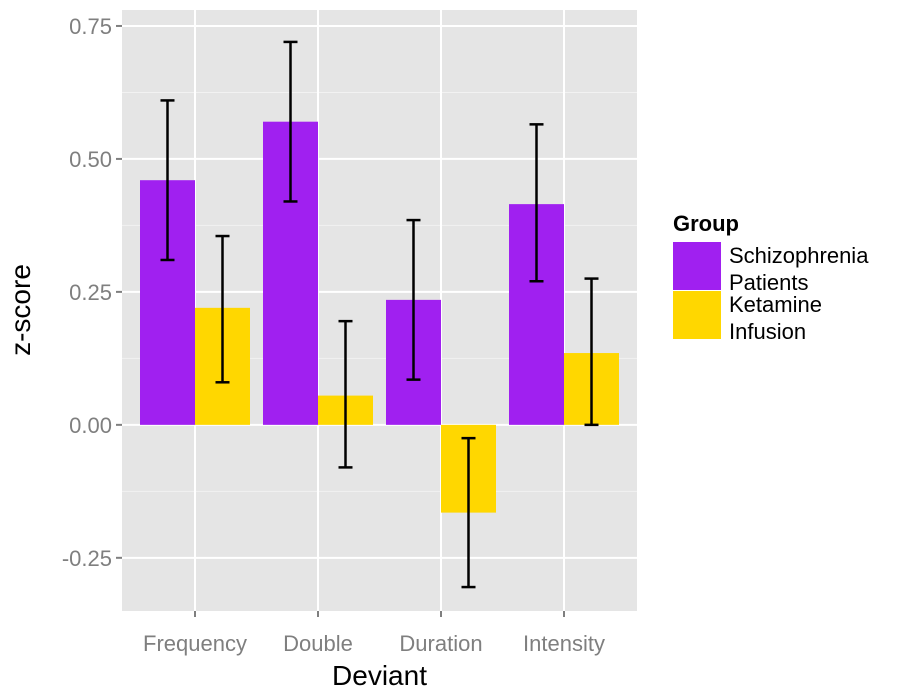 This screenshot has height=696, width=898. I want to click on y-tick-label: 0.75, so click(90, 26).